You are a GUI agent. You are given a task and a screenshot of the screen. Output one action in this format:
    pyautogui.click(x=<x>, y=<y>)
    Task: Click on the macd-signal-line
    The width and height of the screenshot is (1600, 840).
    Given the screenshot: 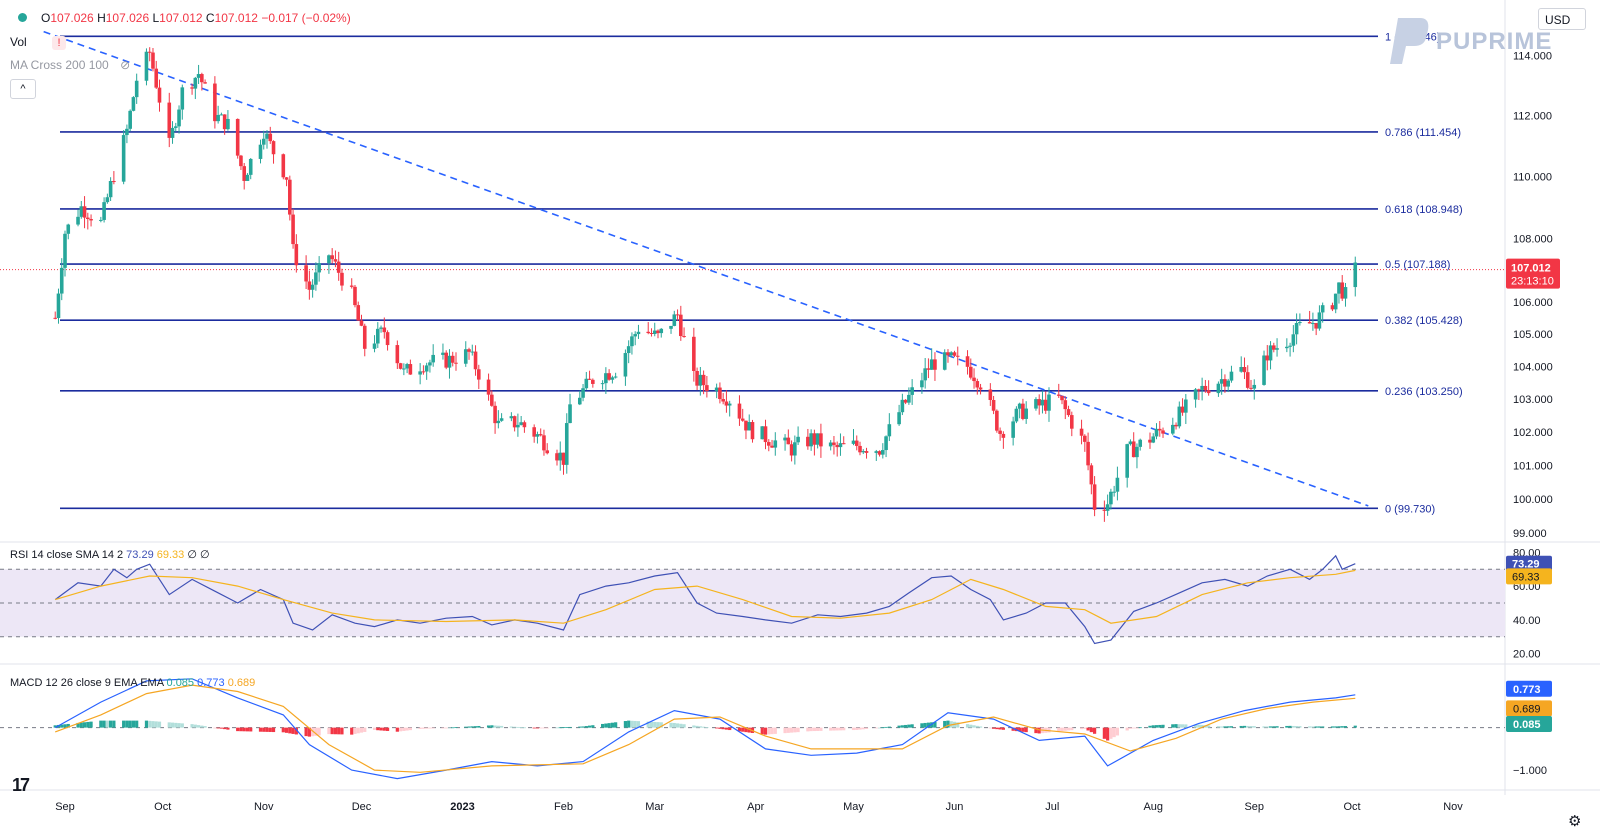 What is the action you would take?
    pyautogui.click(x=705, y=728)
    